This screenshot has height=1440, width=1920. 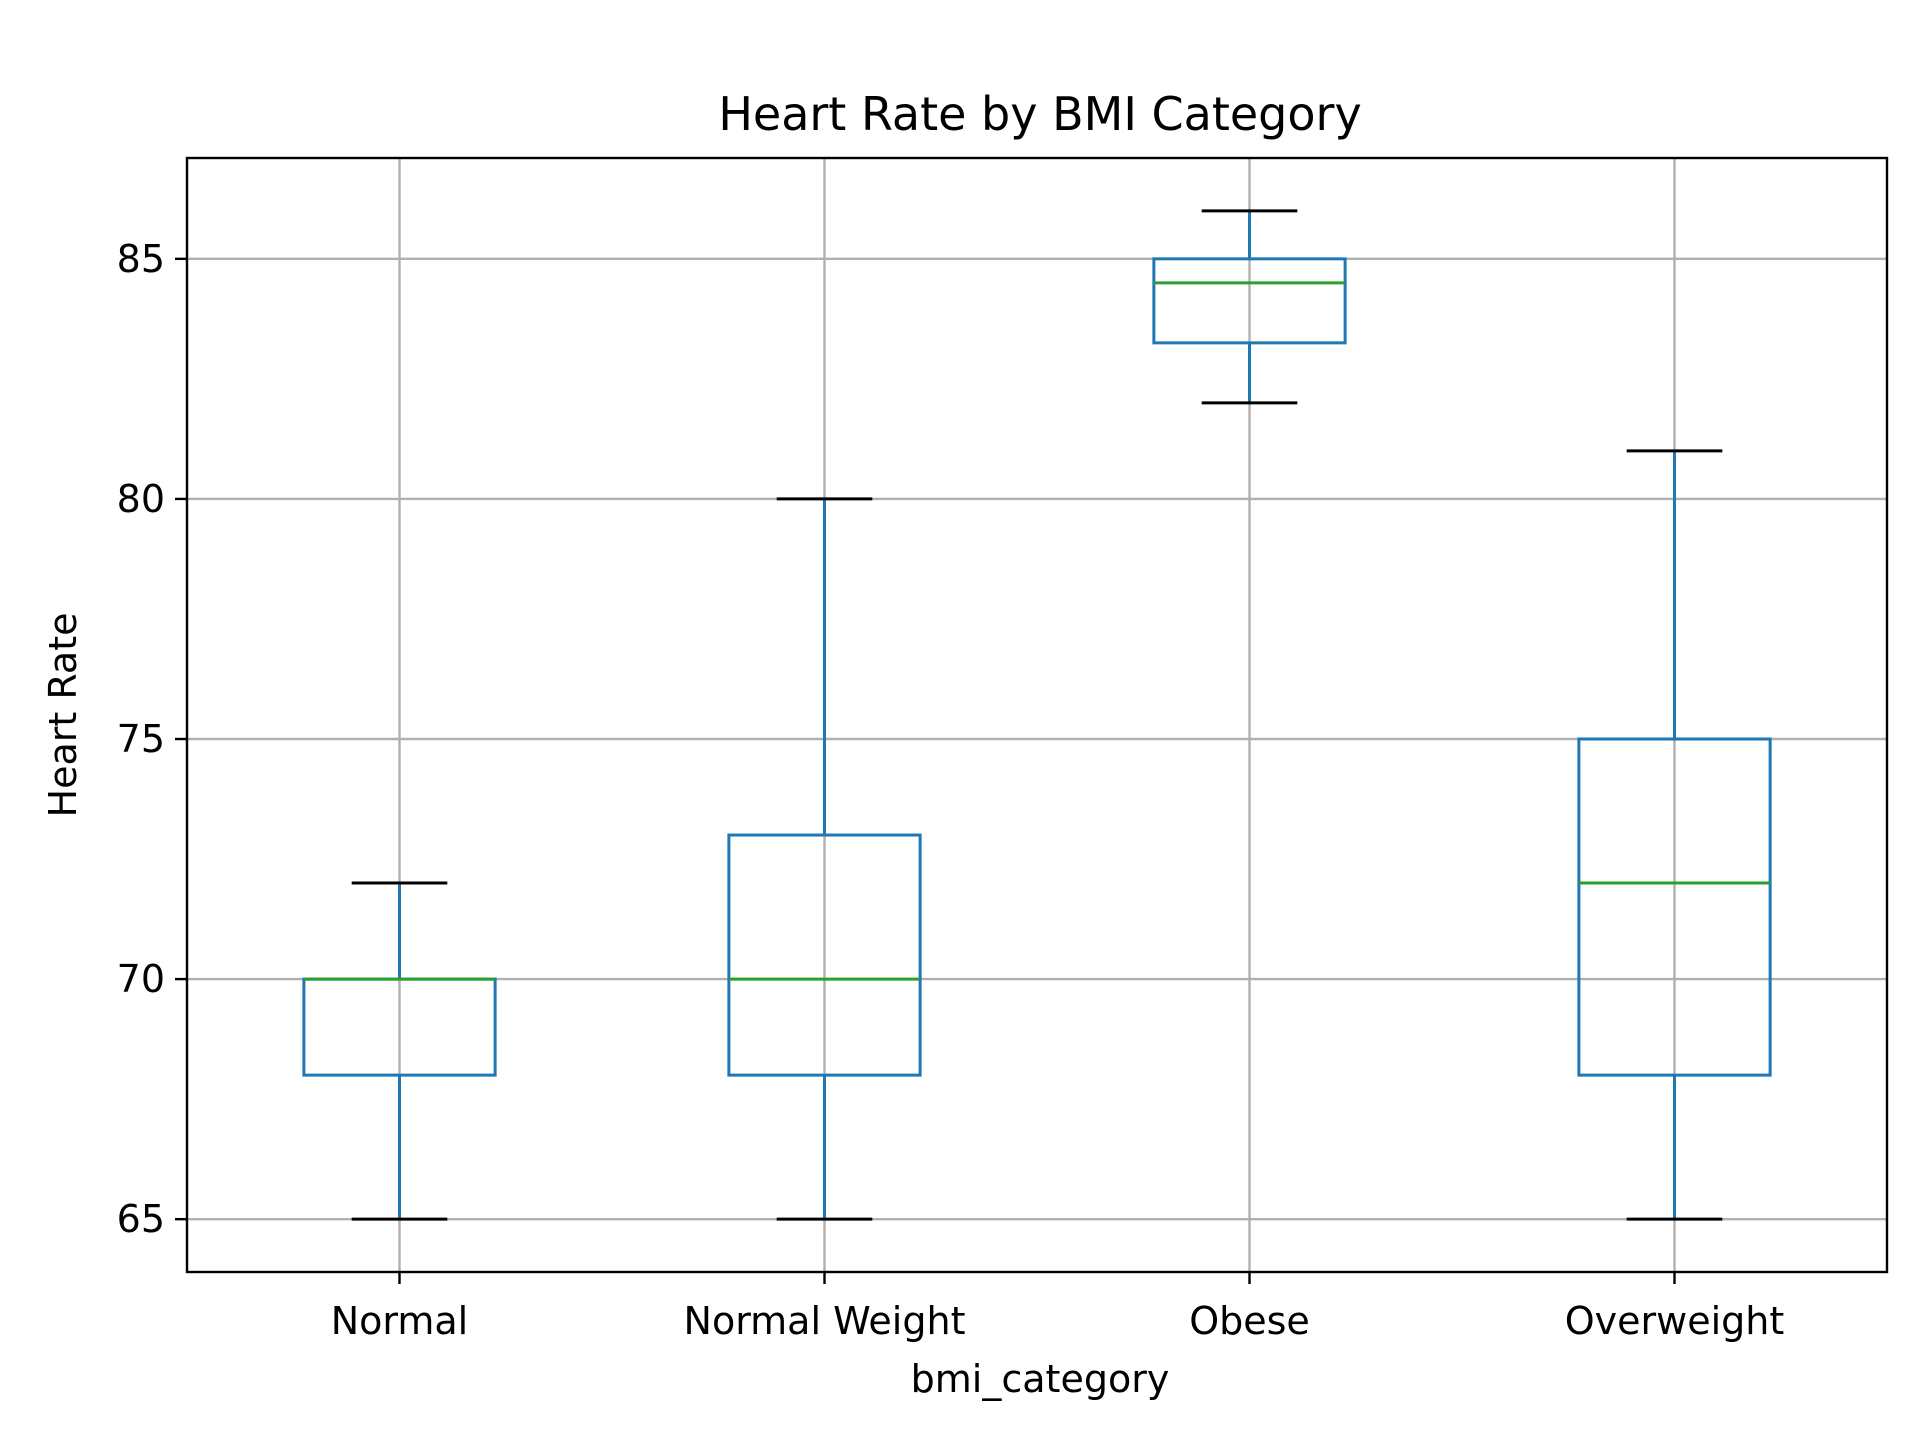 I want to click on y-axis-label: Heart Rate, so click(x=63, y=715).